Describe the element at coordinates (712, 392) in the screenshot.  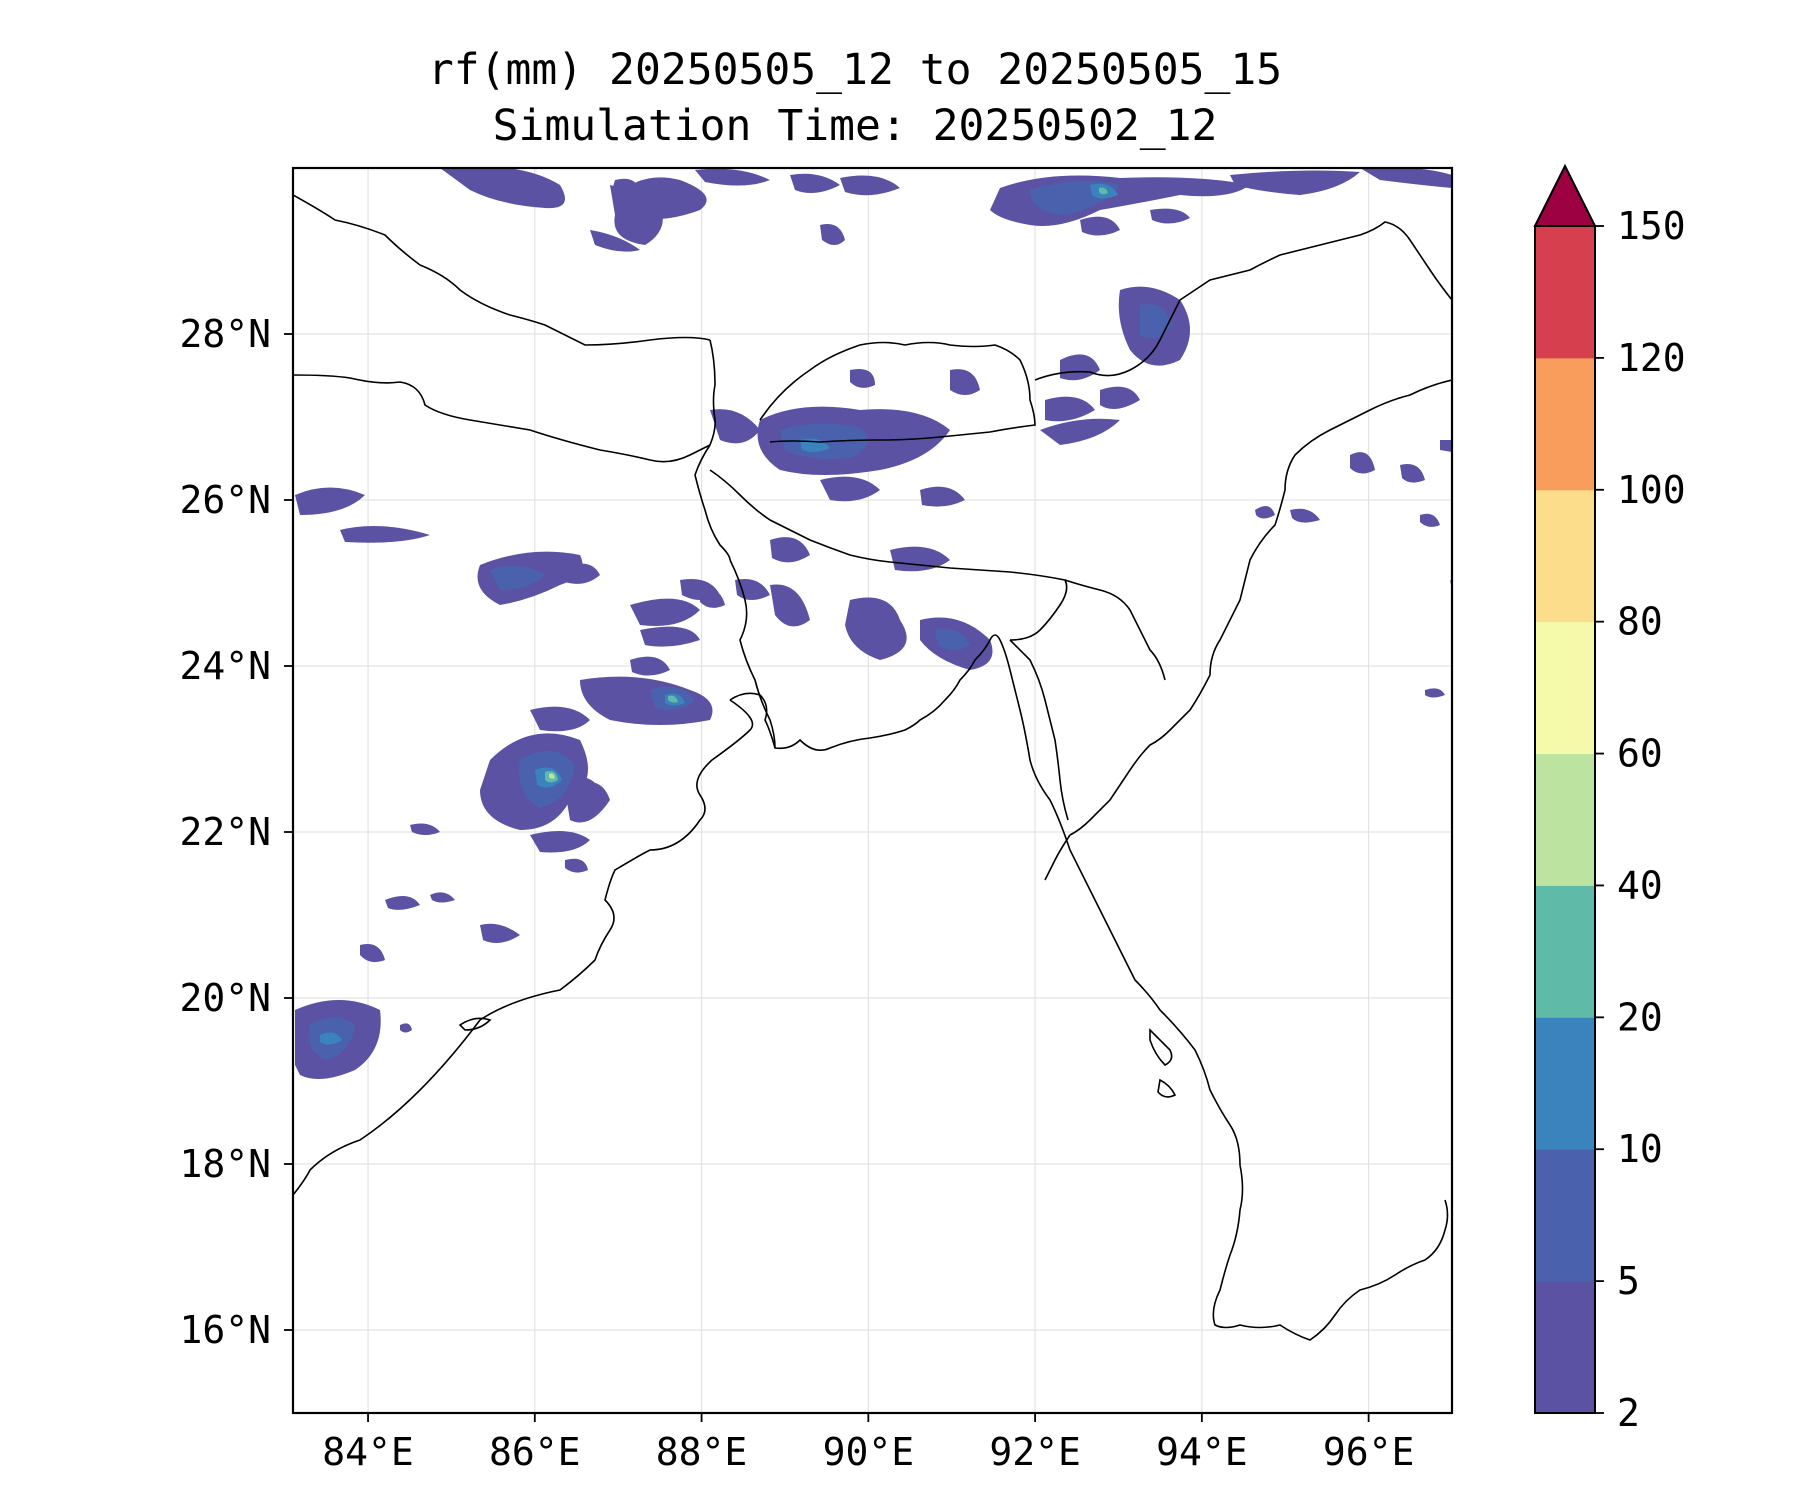
I see `sikkim-border` at that location.